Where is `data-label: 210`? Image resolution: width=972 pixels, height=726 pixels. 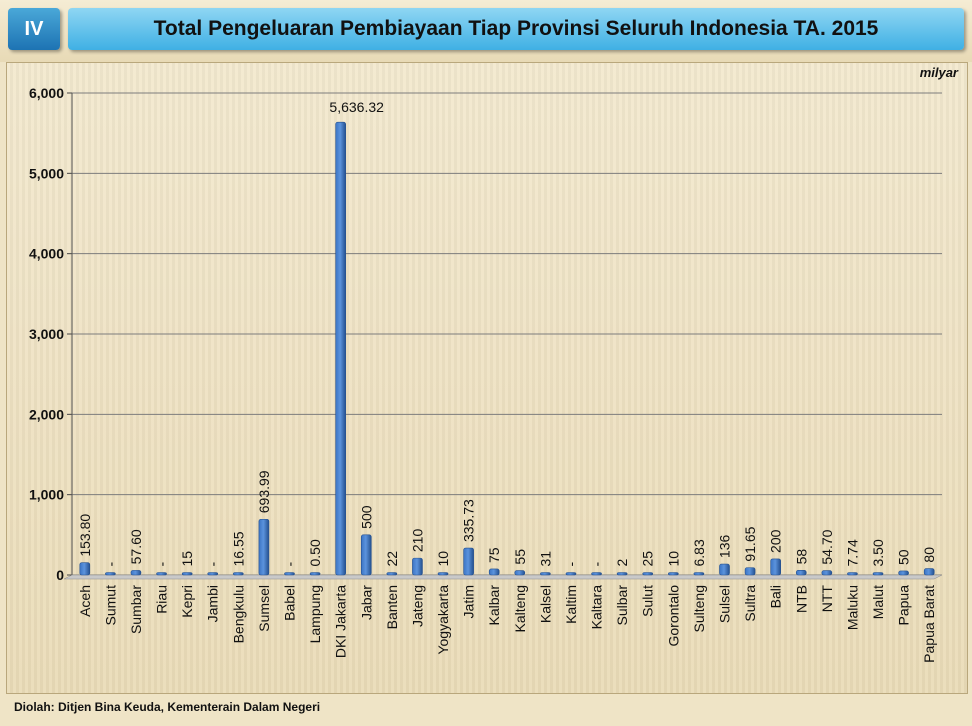 data-label: 210 is located at coordinates (417, 541).